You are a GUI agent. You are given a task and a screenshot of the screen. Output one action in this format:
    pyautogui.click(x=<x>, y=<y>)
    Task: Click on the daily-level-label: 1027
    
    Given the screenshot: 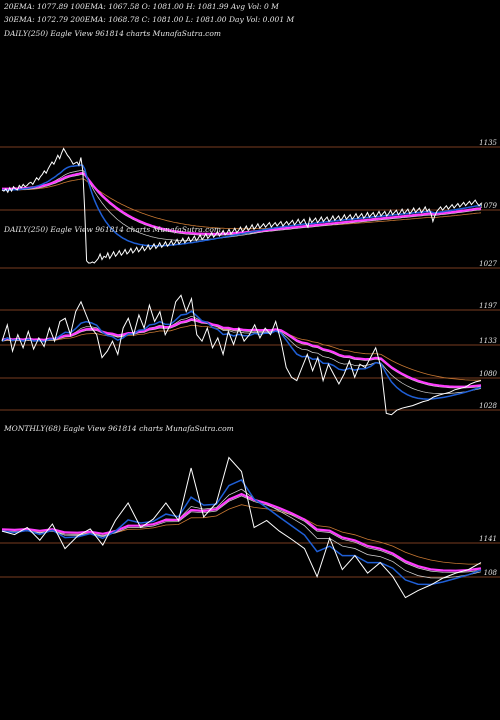 What is the action you would take?
    pyautogui.click(x=488, y=264)
    